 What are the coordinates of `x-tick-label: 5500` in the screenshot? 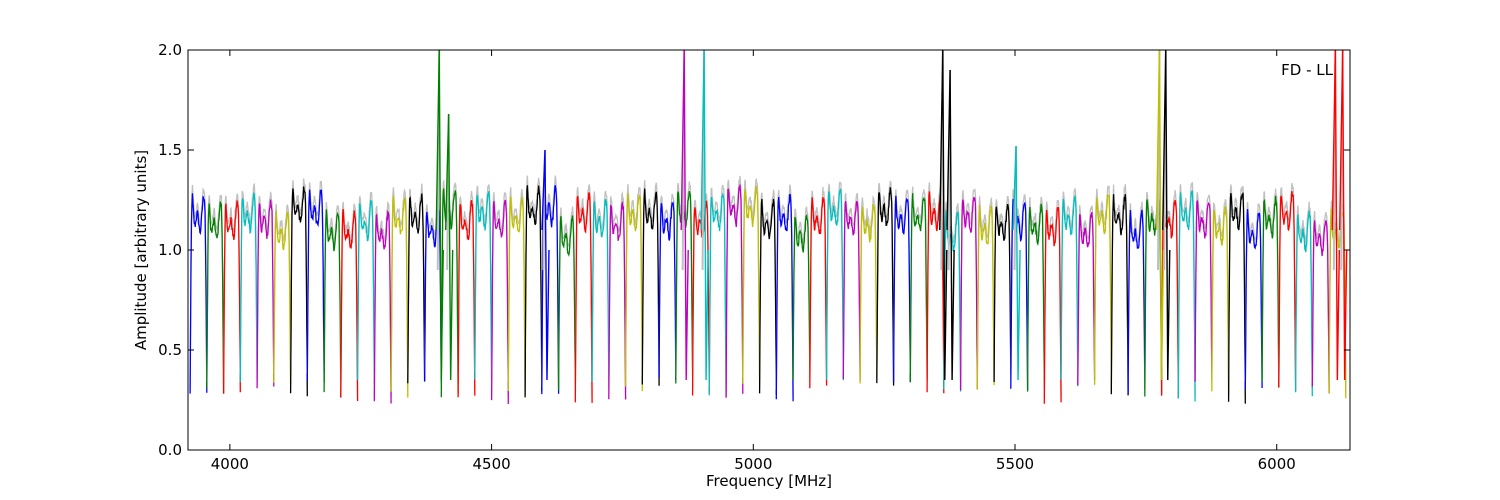 It's located at (1015, 464).